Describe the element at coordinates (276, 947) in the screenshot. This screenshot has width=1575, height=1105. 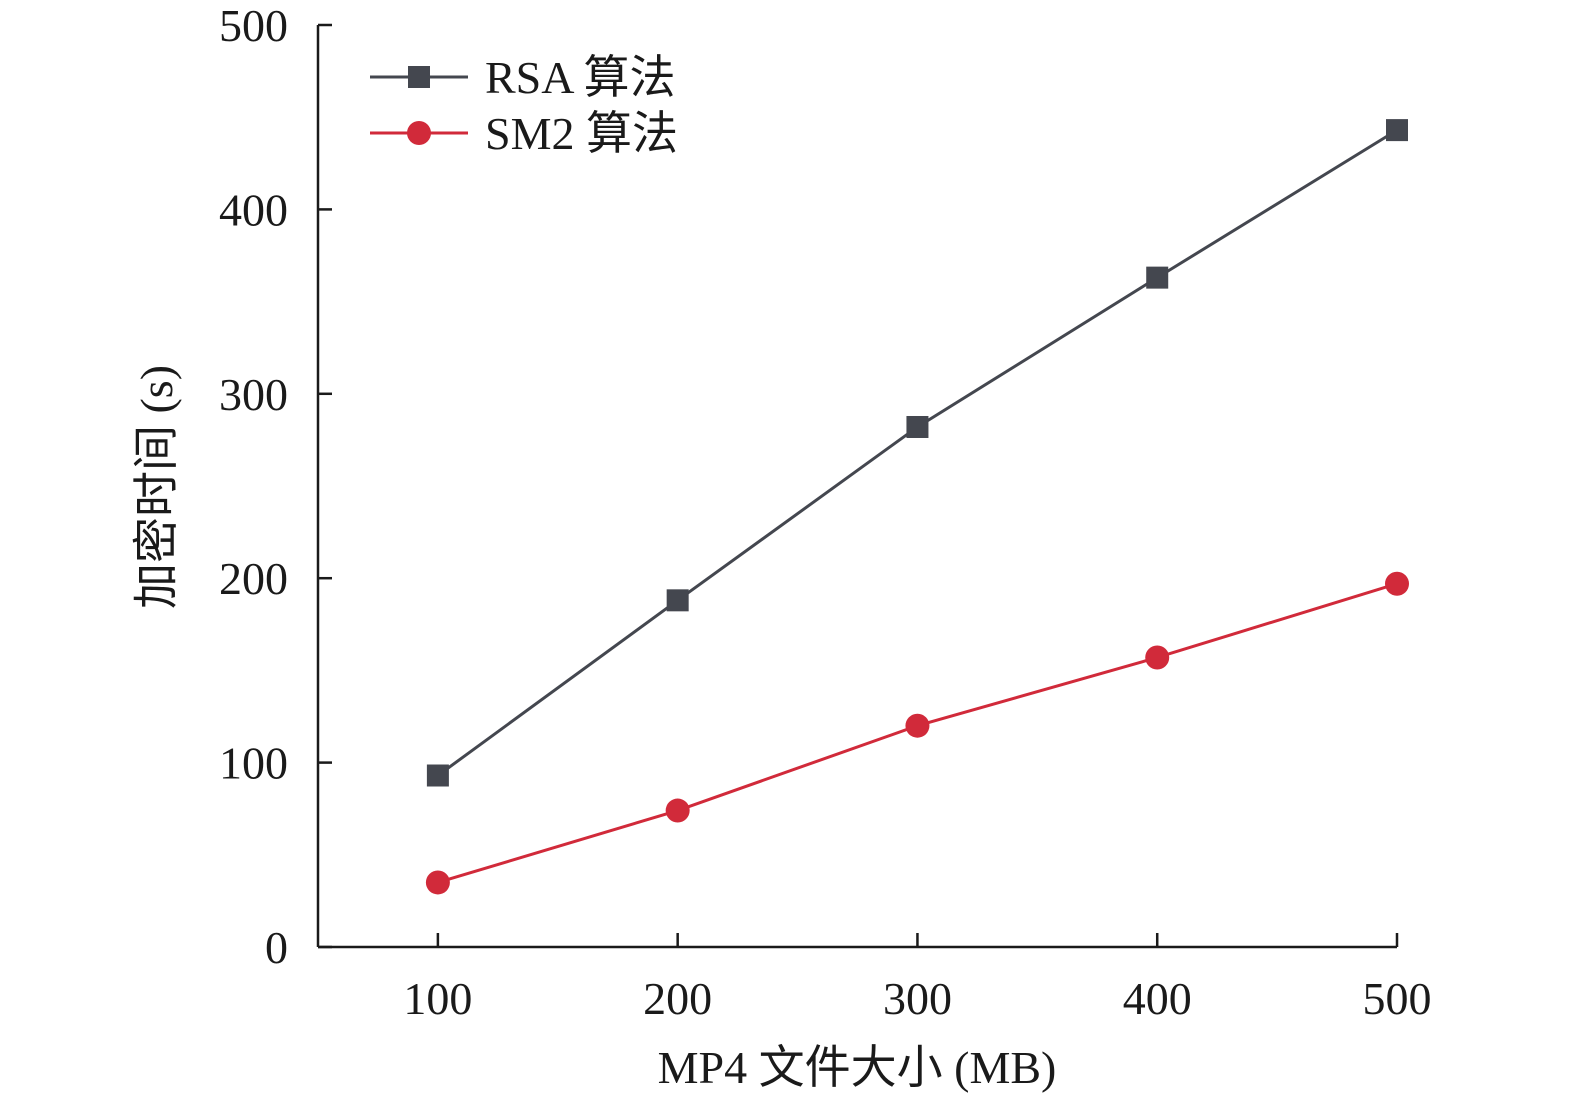
I see `y-tick-label: 0` at that location.